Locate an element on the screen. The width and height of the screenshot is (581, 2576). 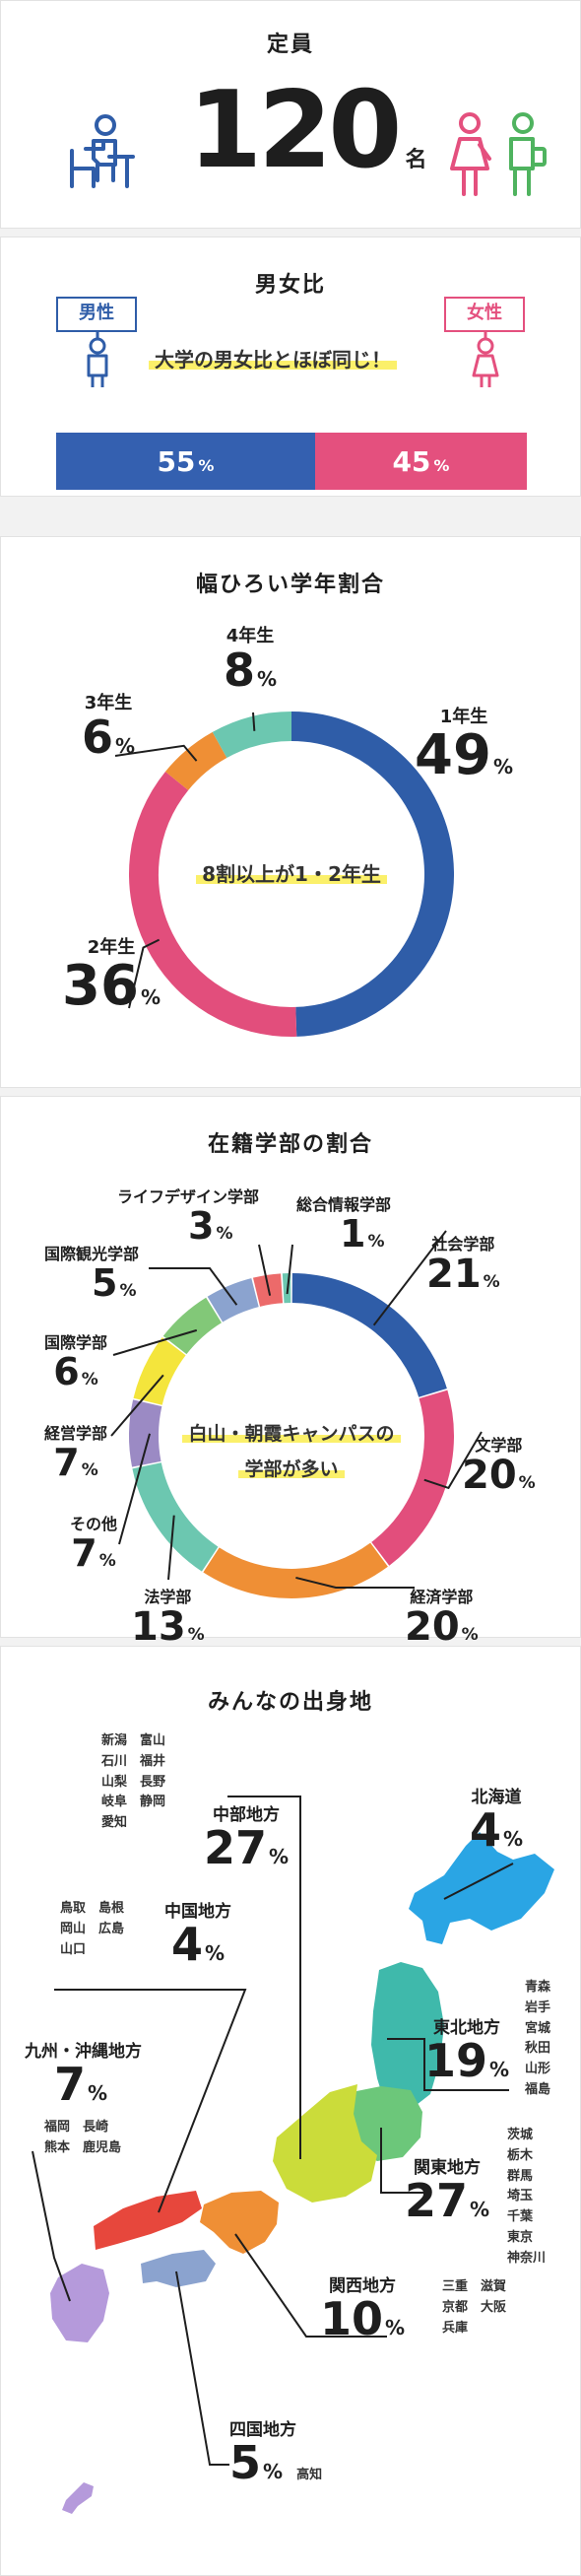
grade-label-1-value: 49 is located at coordinates (453, 755).